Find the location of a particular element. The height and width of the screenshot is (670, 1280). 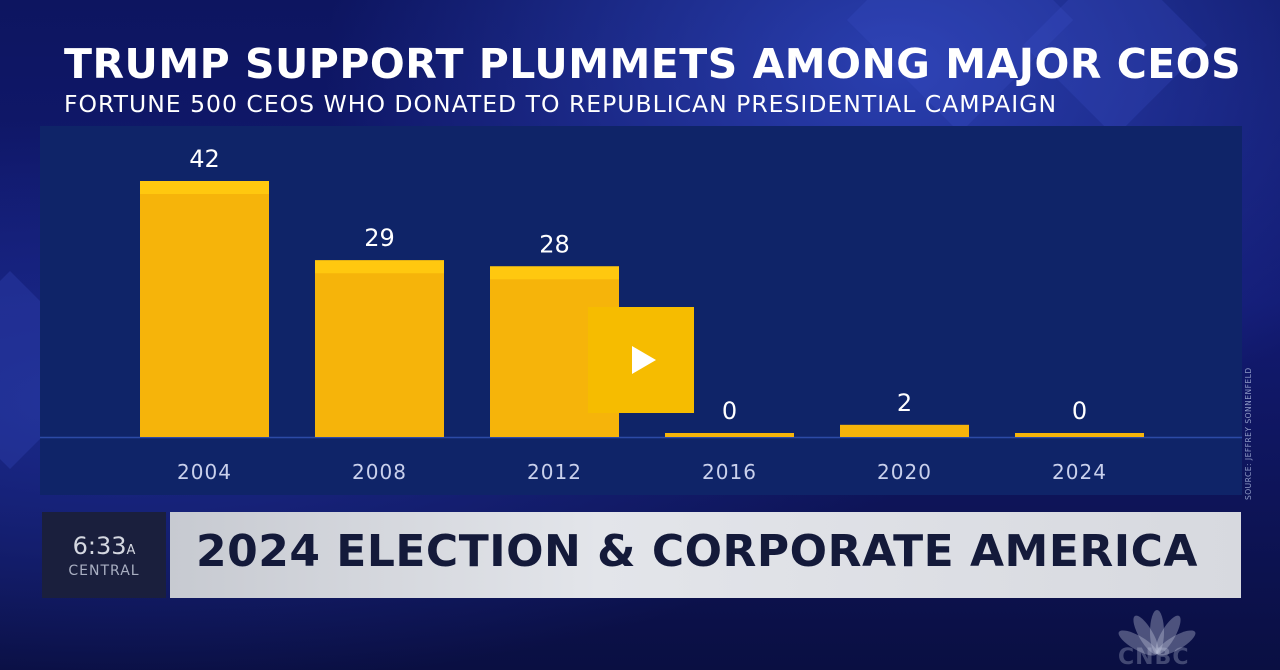

play-icon is located at coordinates (644, 360).